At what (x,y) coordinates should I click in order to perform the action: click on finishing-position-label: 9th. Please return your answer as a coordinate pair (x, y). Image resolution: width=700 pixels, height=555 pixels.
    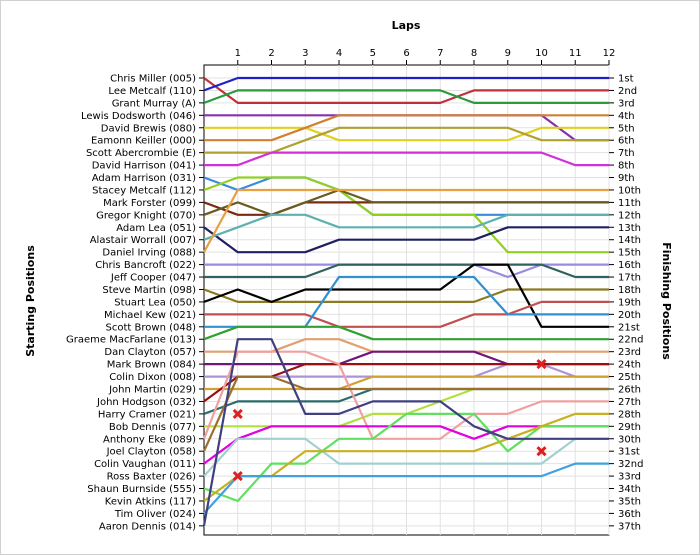
    Looking at the image, I should click on (626, 178).